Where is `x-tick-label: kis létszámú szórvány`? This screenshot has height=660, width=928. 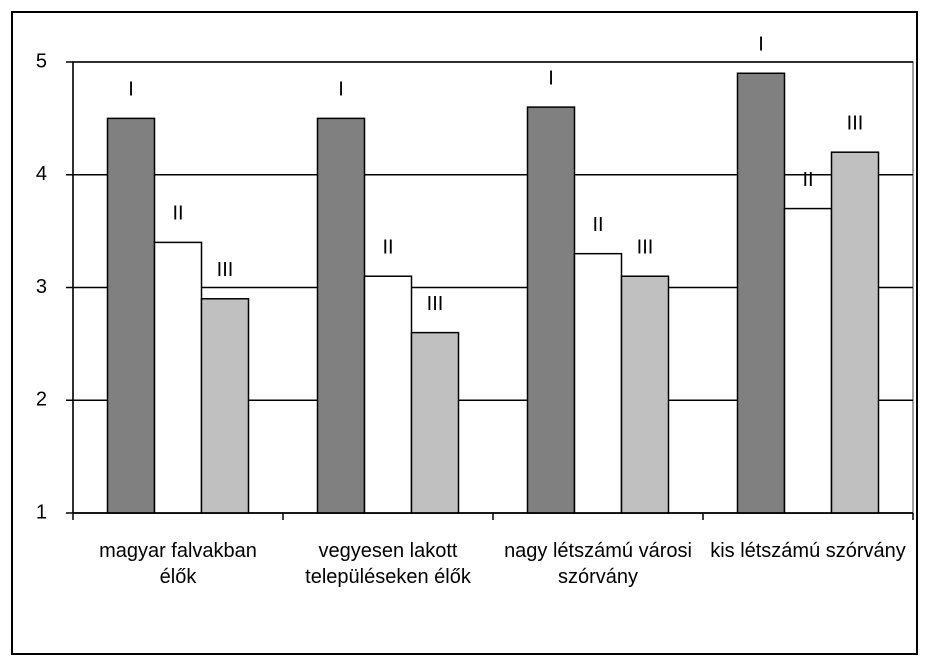 x-tick-label: kis létszámú szórvány is located at coordinates (808, 551).